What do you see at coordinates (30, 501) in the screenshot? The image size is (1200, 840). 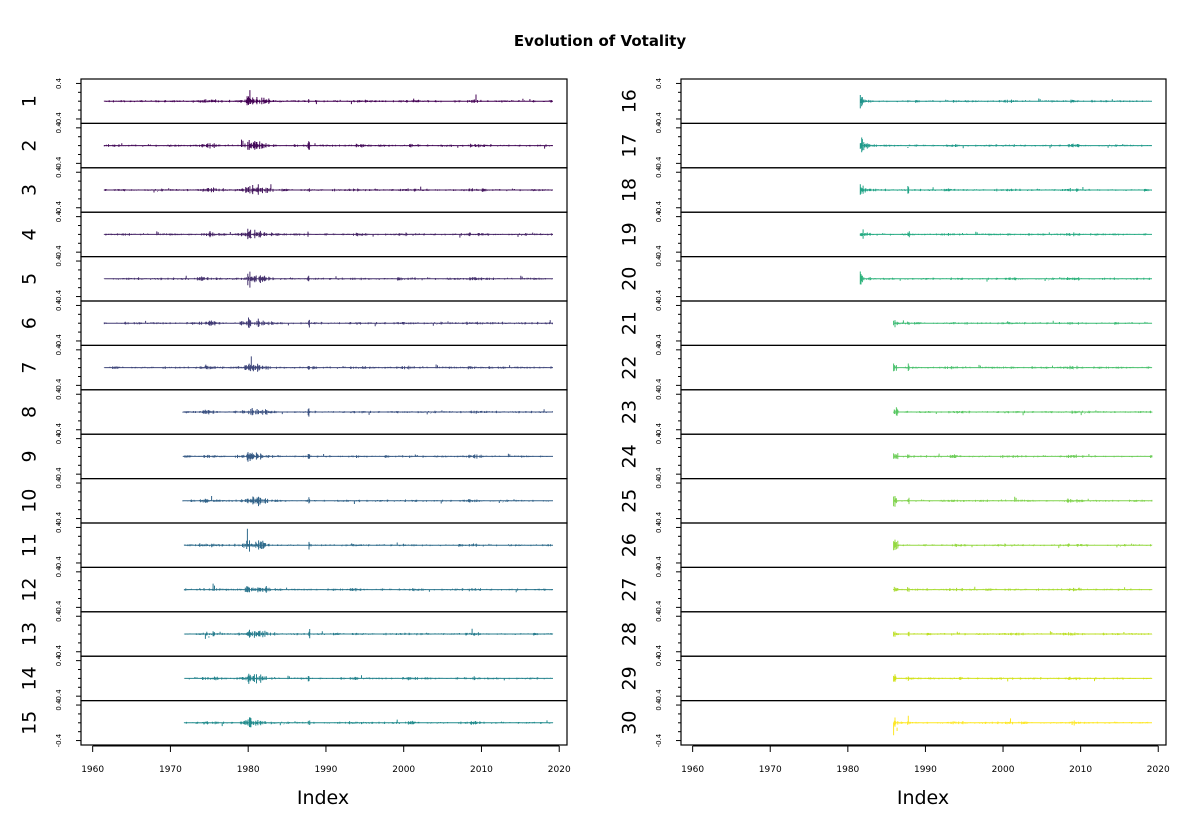 I see `panel-label-10: 10` at bounding box center [30, 501].